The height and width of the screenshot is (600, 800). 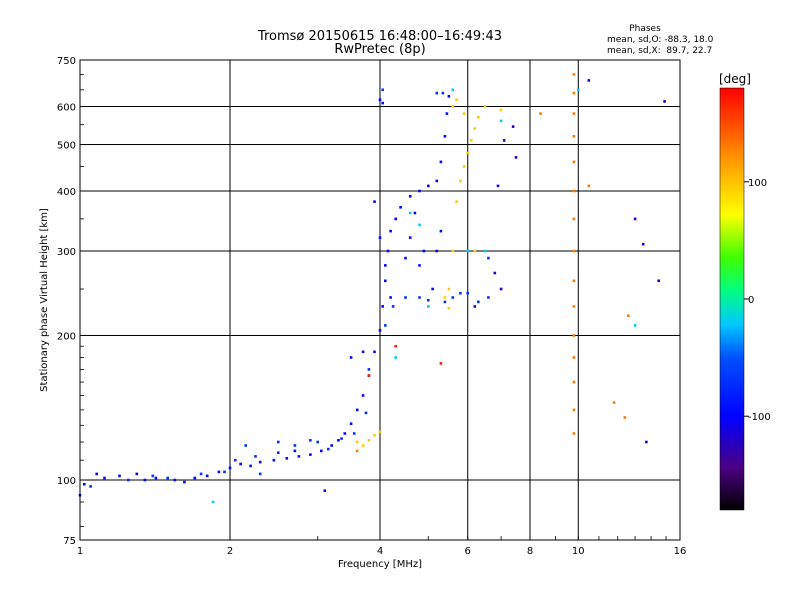 What do you see at coordinates (732, 299) in the screenshot?
I see `colorbar` at bounding box center [732, 299].